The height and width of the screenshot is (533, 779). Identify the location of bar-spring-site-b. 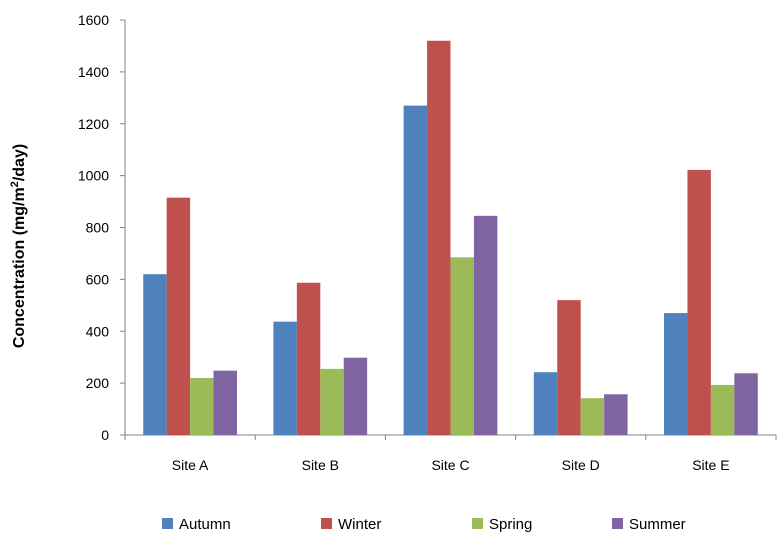
(332, 401).